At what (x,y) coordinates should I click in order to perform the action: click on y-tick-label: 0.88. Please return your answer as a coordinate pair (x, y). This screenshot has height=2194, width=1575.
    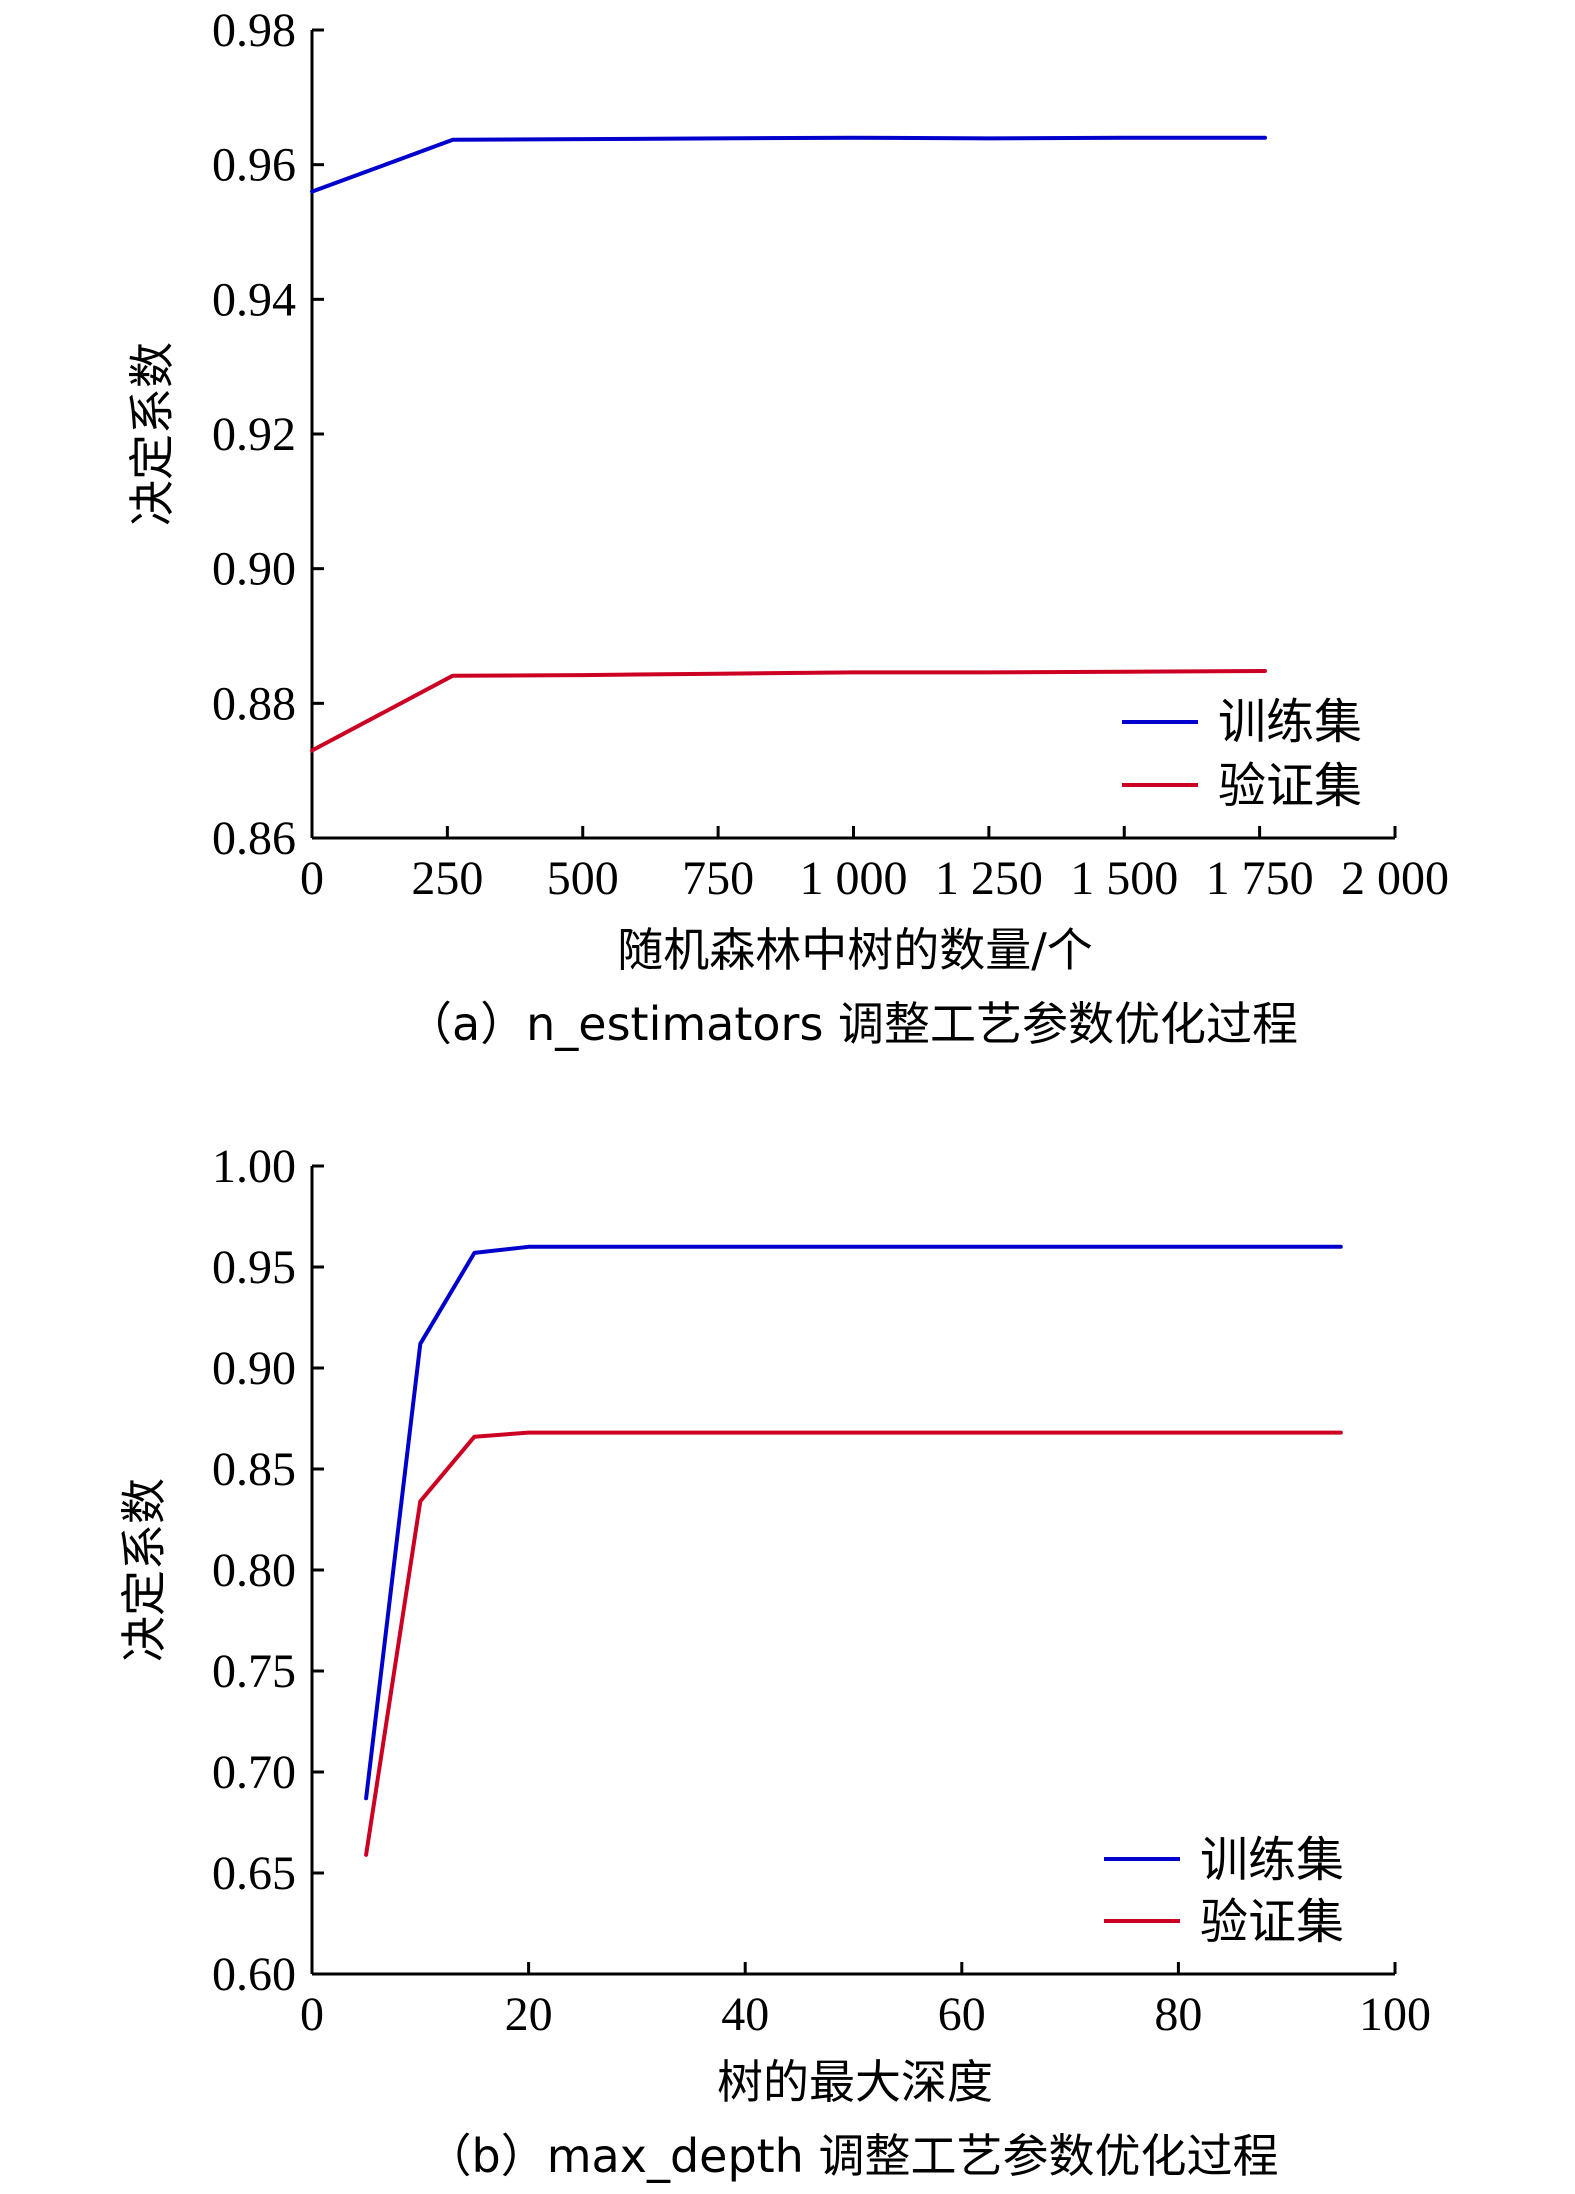
    Looking at the image, I should click on (254, 703).